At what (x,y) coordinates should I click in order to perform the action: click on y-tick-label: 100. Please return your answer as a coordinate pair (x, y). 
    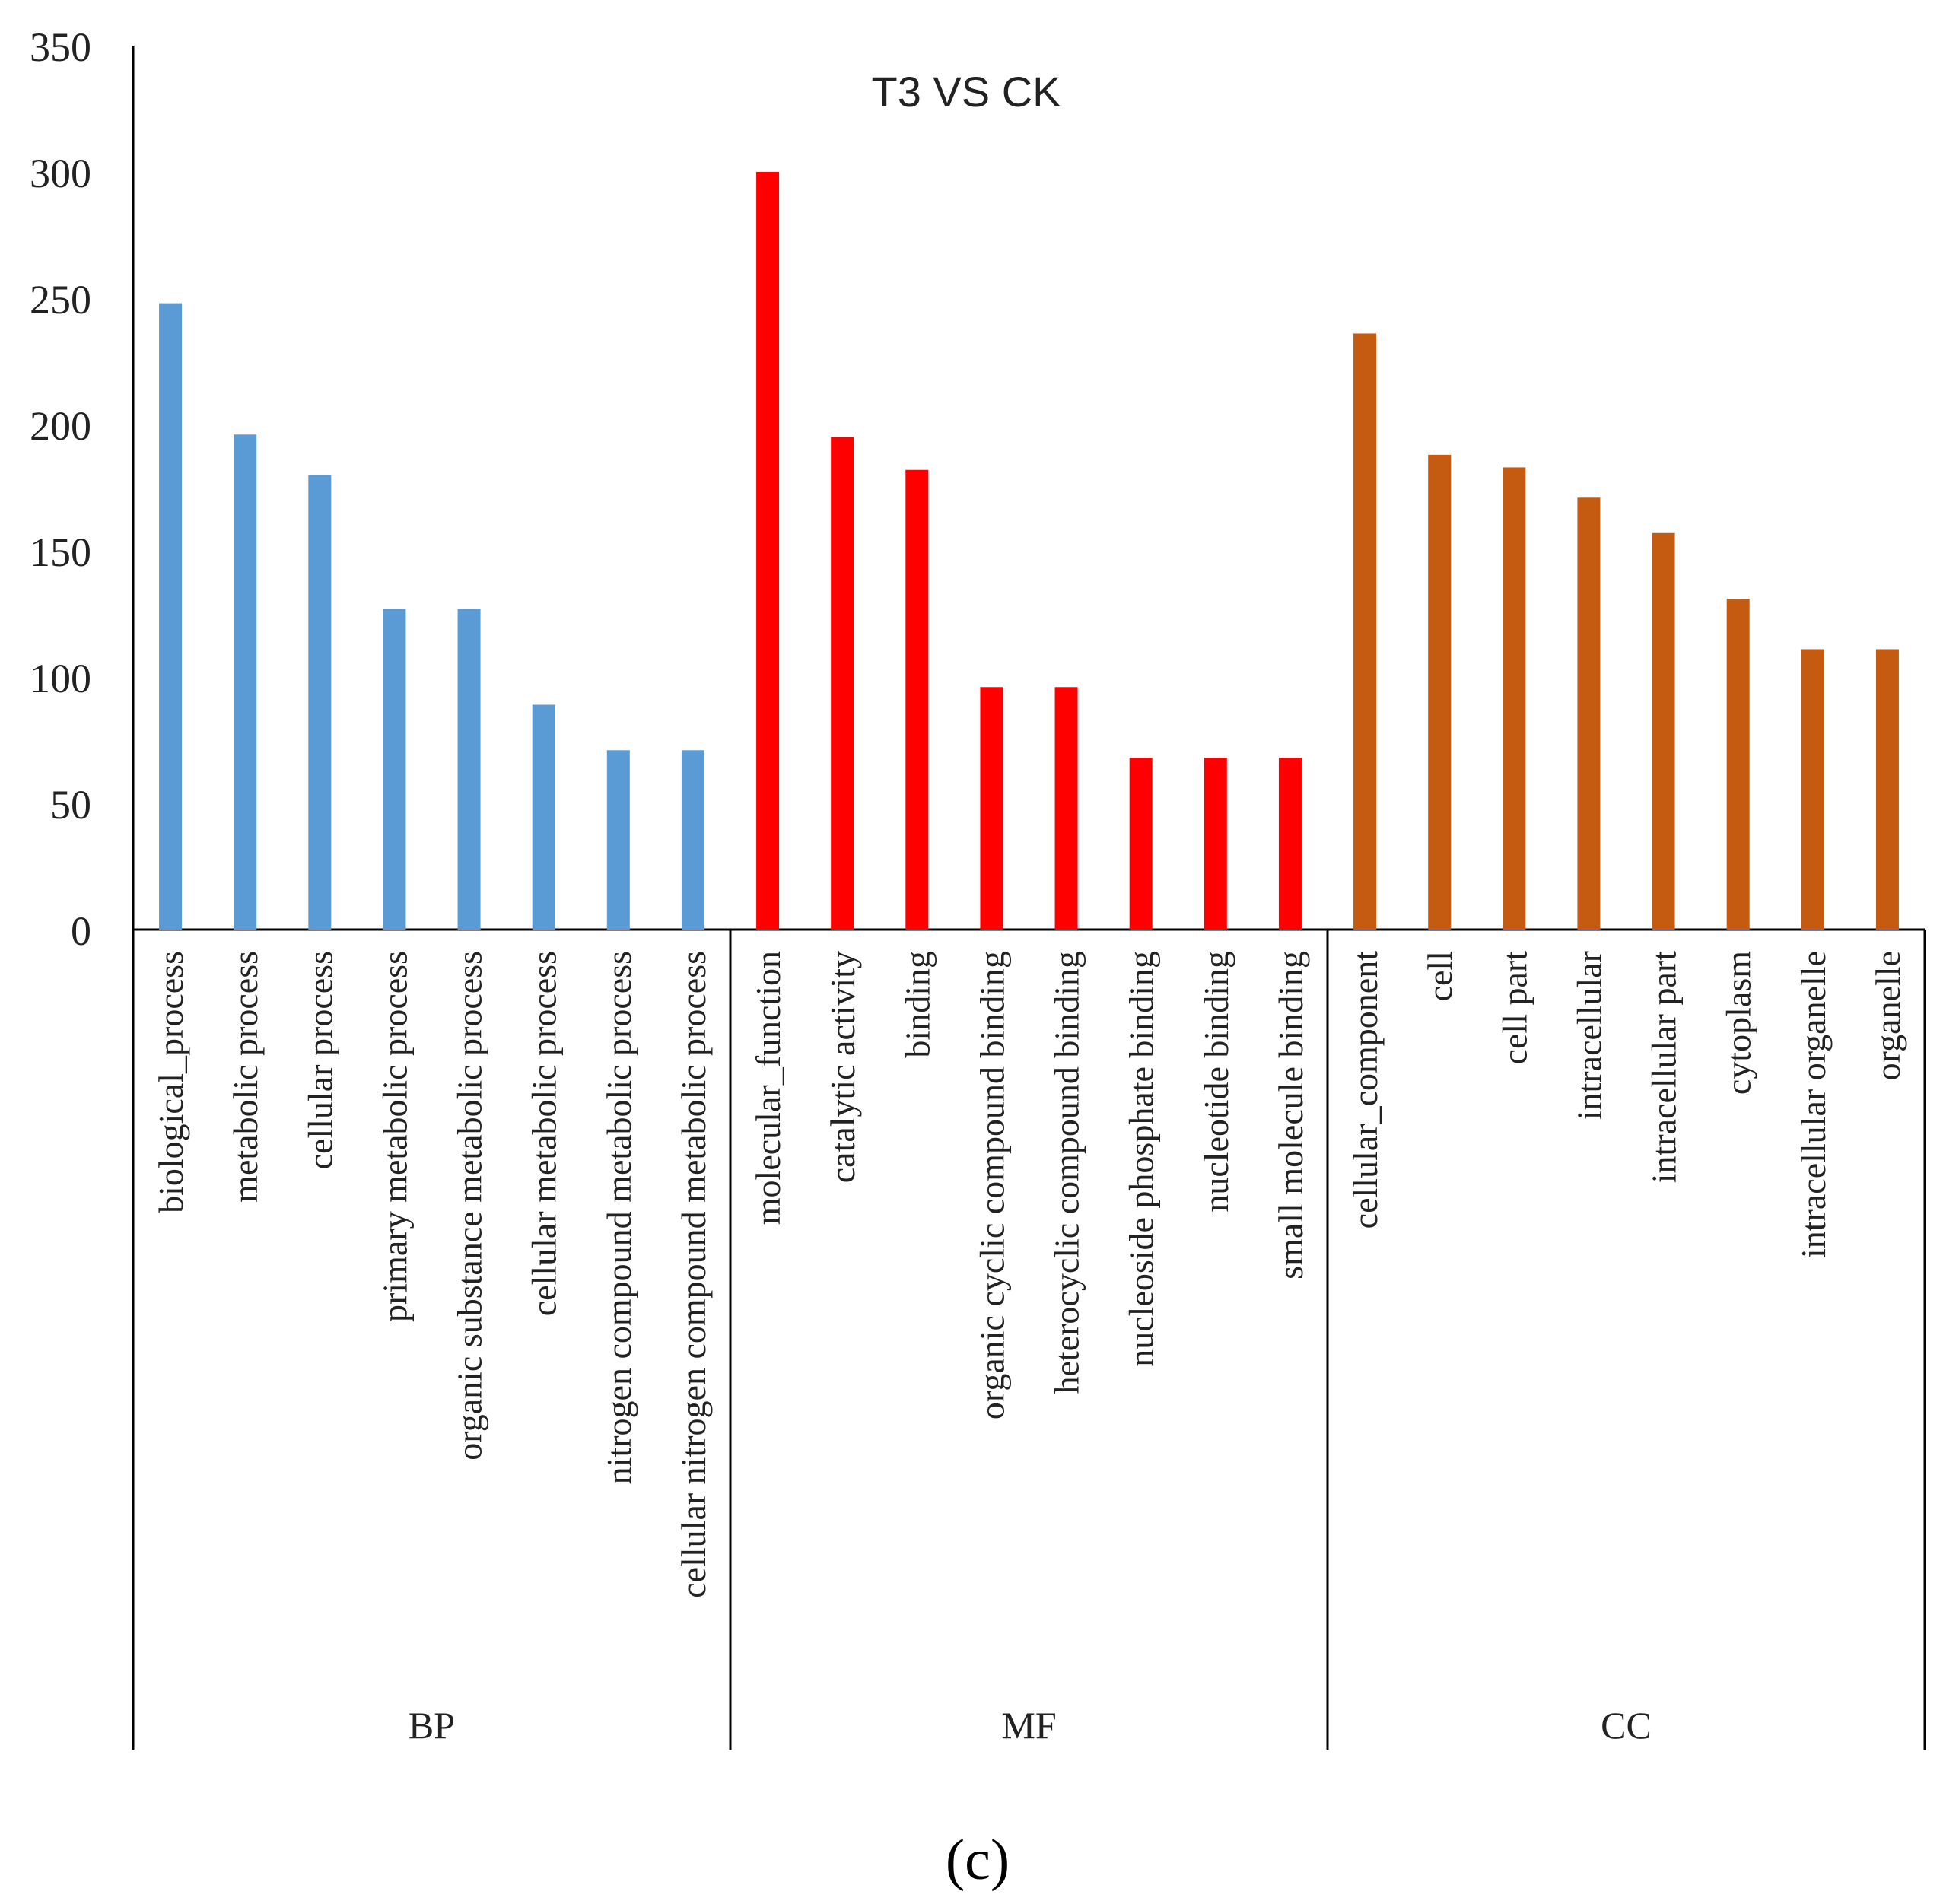
    Looking at the image, I should click on (60, 678).